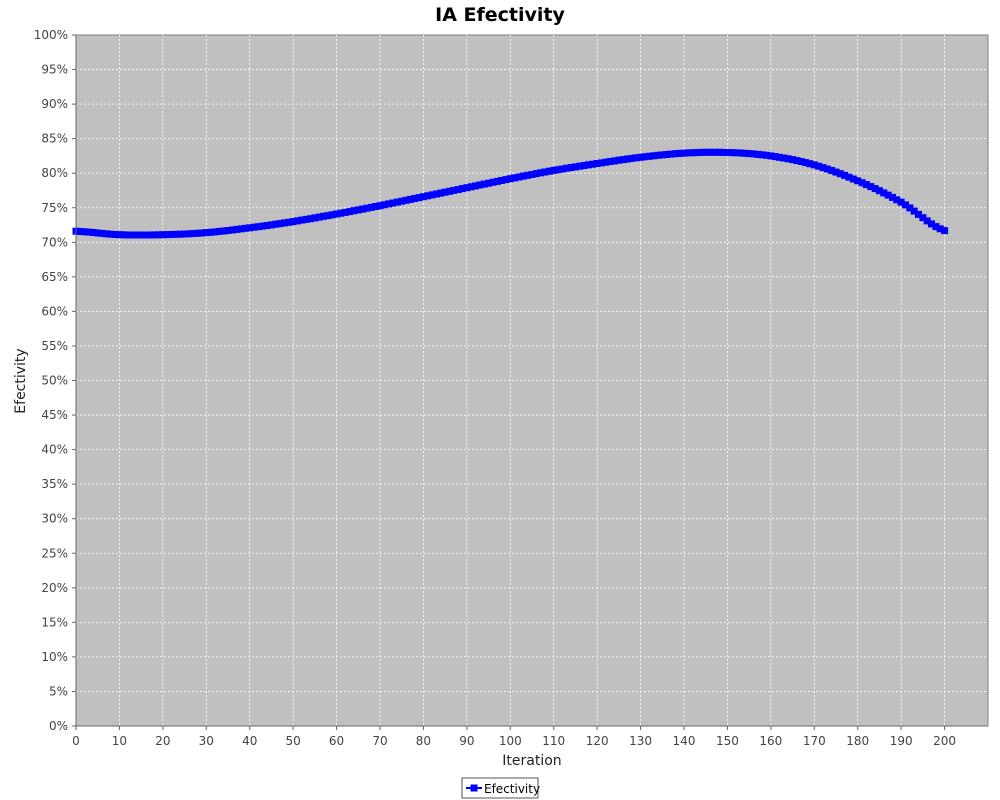 This screenshot has width=1000, height=800. What do you see at coordinates (51, 35) in the screenshot?
I see `y-tick-label: 100%` at bounding box center [51, 35].